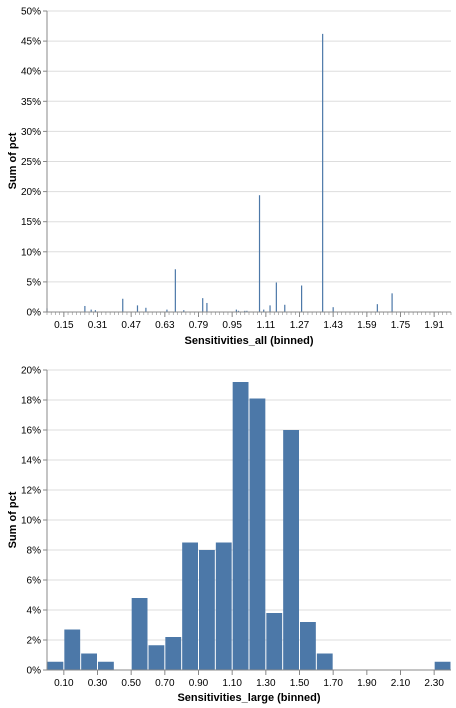 The height and width of the screenshot is (708, 456). What do you see at coordinates (165, 683) in the screenshot?
I see `c2-x-tick-label: 0.70` at bounding box center [165, 683].